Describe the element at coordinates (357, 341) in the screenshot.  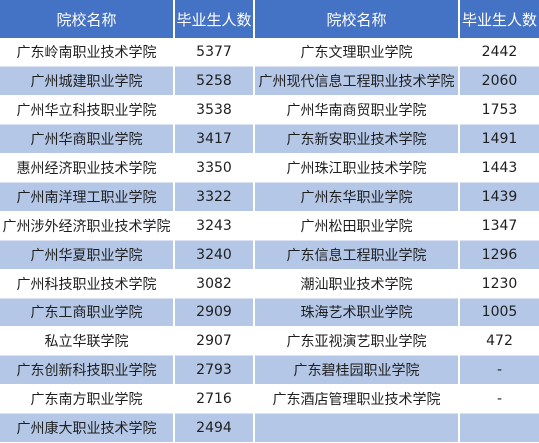
I see `cell-school-name-right: 广东亚视演艺职业学院` at that location.